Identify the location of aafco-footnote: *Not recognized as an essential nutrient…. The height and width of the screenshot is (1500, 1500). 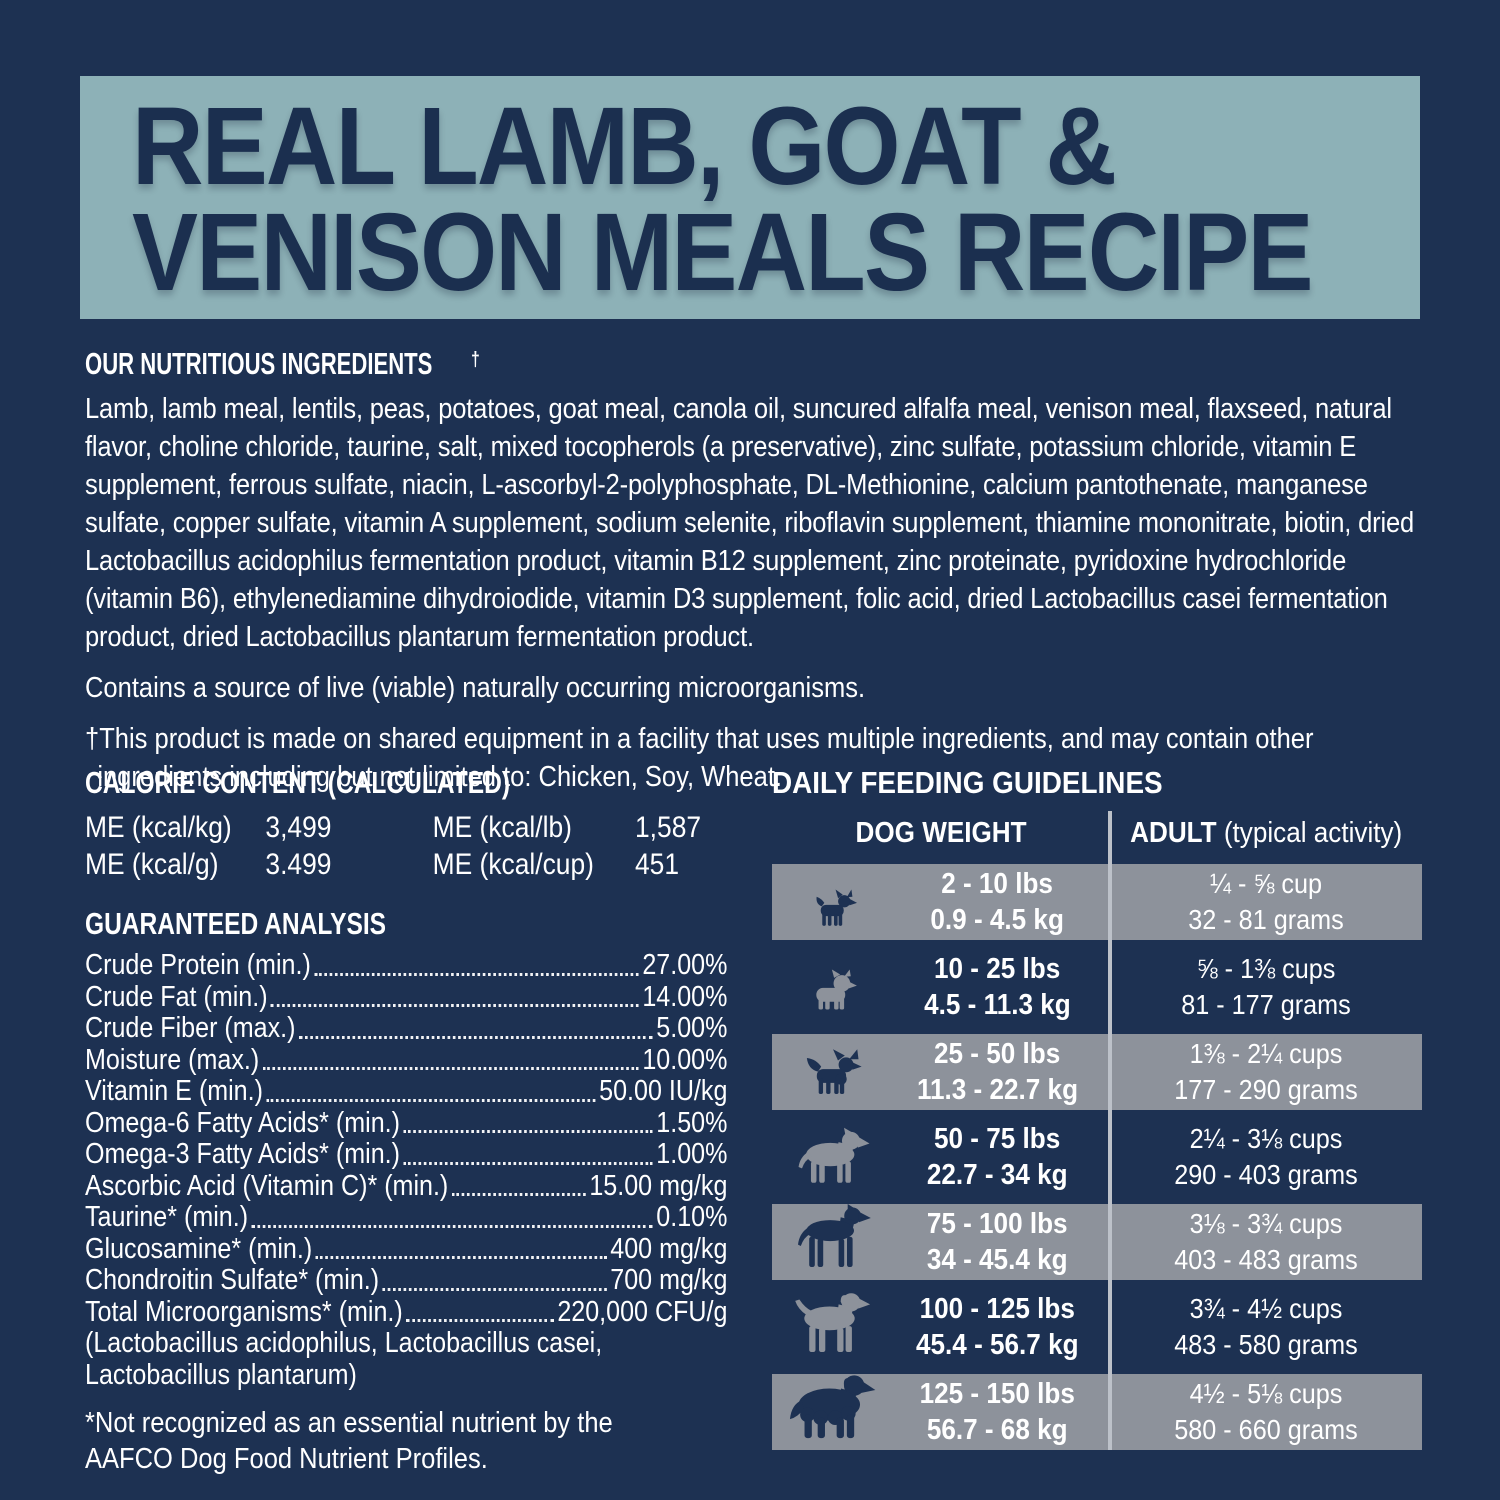
(349, 1441).